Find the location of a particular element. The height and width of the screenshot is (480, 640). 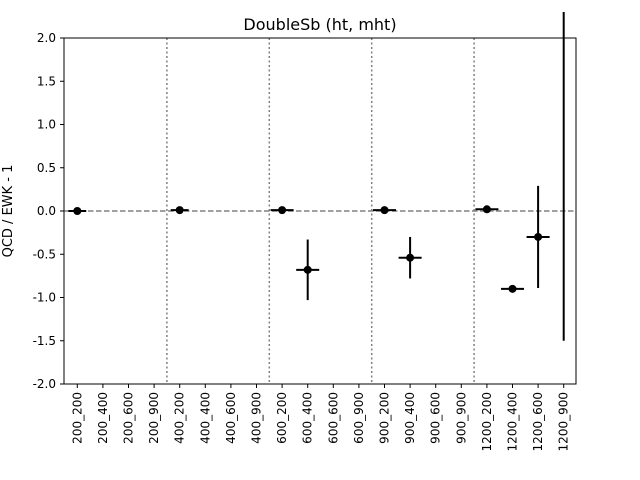

x-tick-label: 600_900 is located at coordinates (359, 418).